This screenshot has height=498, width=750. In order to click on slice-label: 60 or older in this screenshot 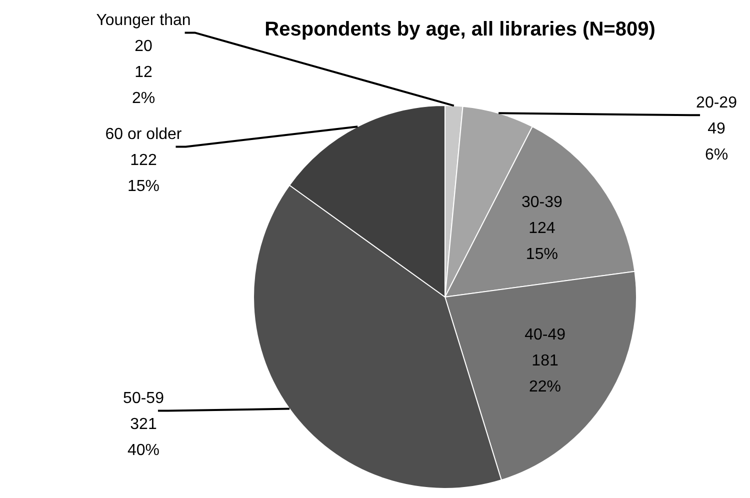, I will do `click(143, 135)`.